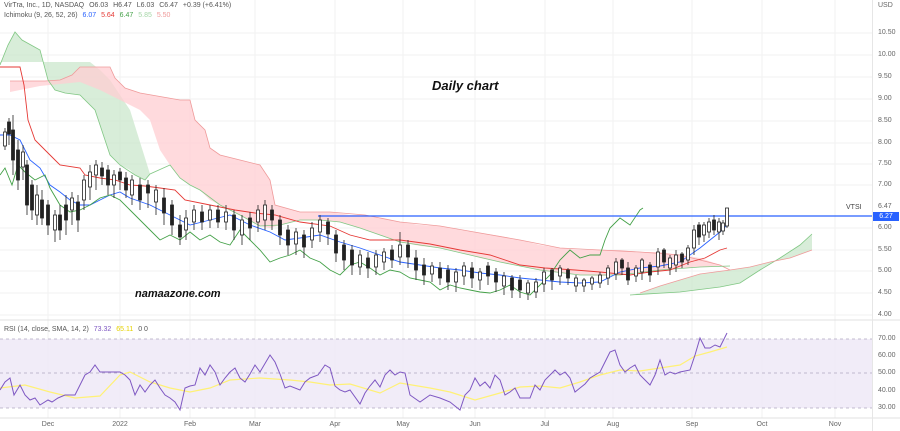 This screenshot has width=900, height=431. I want to click on price-tick: 5.00, so click(885, 270).